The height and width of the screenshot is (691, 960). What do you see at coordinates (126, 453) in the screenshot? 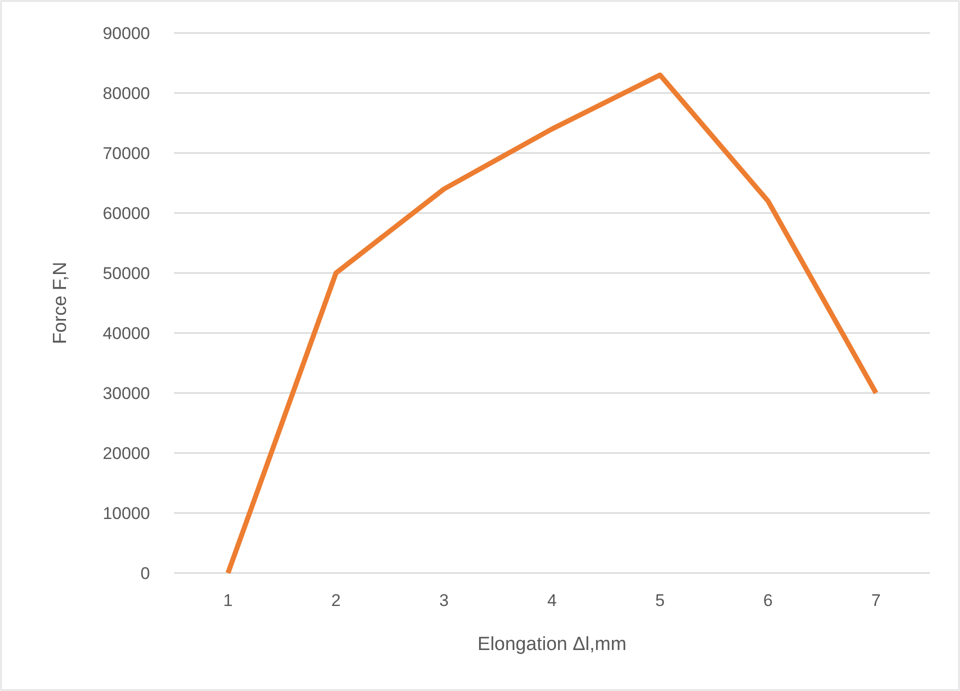
I see `y-tick-label: 20000` at bounding box center [126, 453].